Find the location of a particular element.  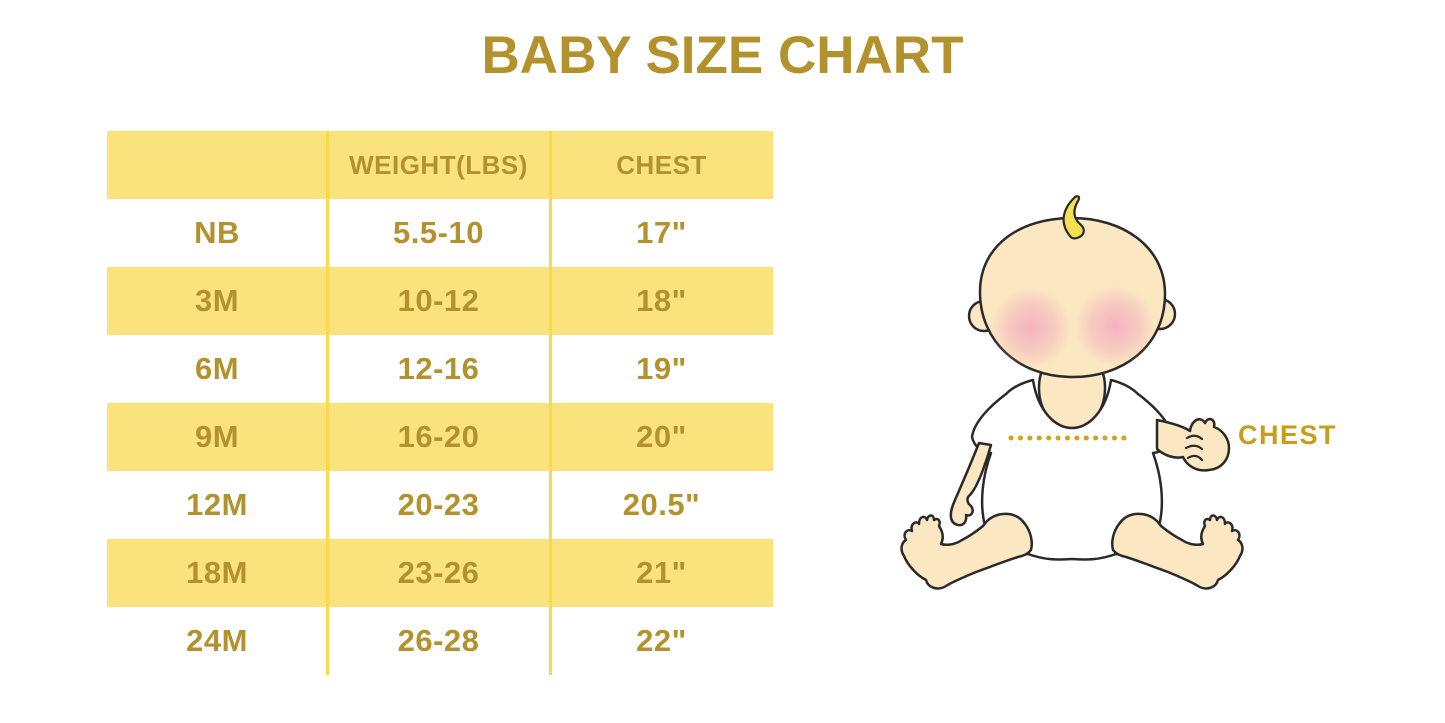

baby-leg-left is located at coordinates (966, 551).